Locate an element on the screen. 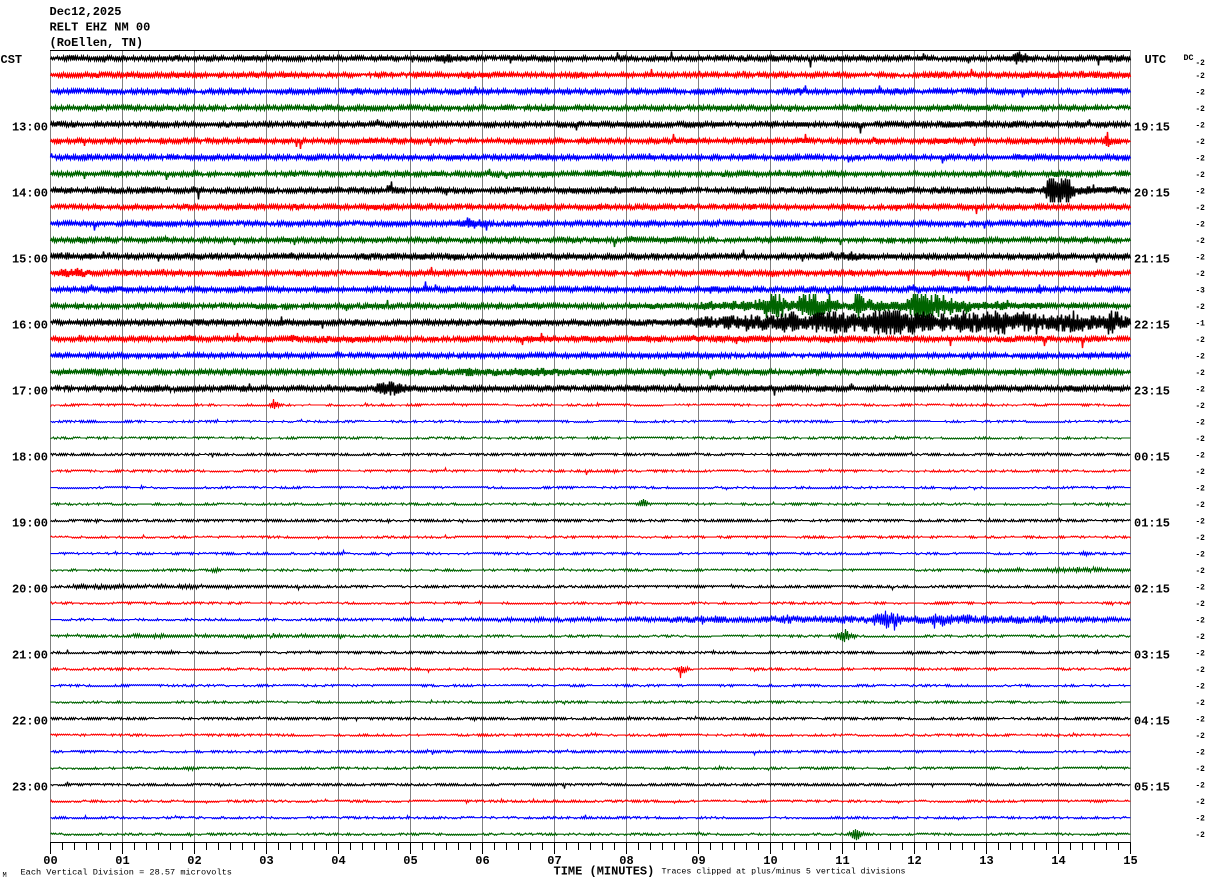 Image resolution: width=1210 pixels, height=886 pixels. svg-text: 02 is located at coordinates (194, 861).